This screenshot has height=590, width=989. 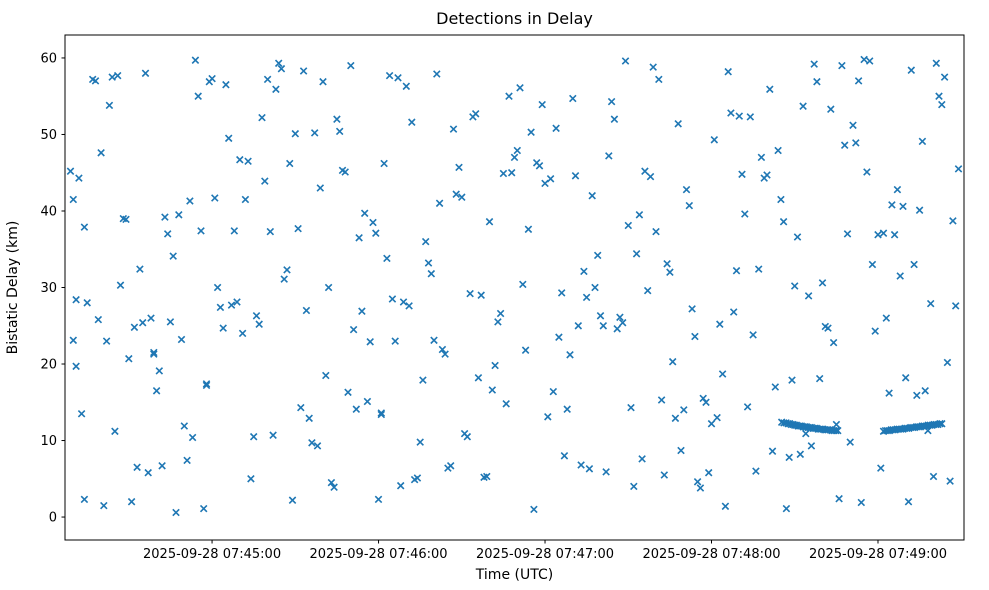 I want to click on y-tick-label: 40, so click(x=48, y=211).